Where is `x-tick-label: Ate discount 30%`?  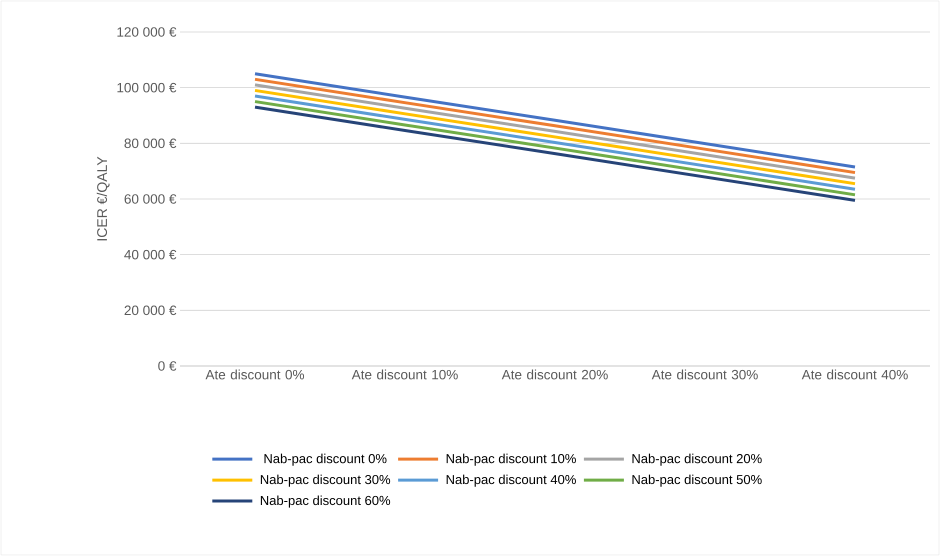 x-tick-label: Ate discount 30% is located at coordinates (705, 375).